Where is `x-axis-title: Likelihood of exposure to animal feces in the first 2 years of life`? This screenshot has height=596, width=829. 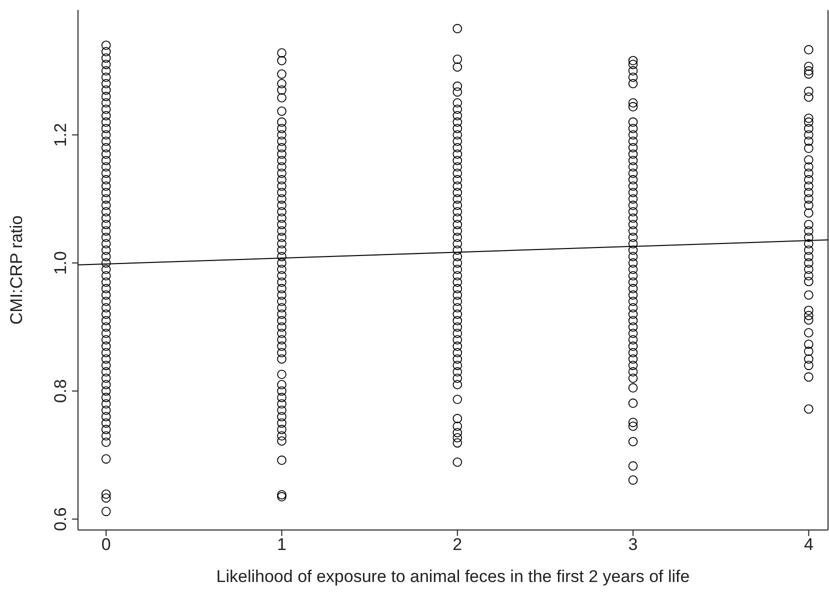 x-axis-title: Likelihood of exposure to animal feces in the first 2 years of life is located at coordinates (453, 576).